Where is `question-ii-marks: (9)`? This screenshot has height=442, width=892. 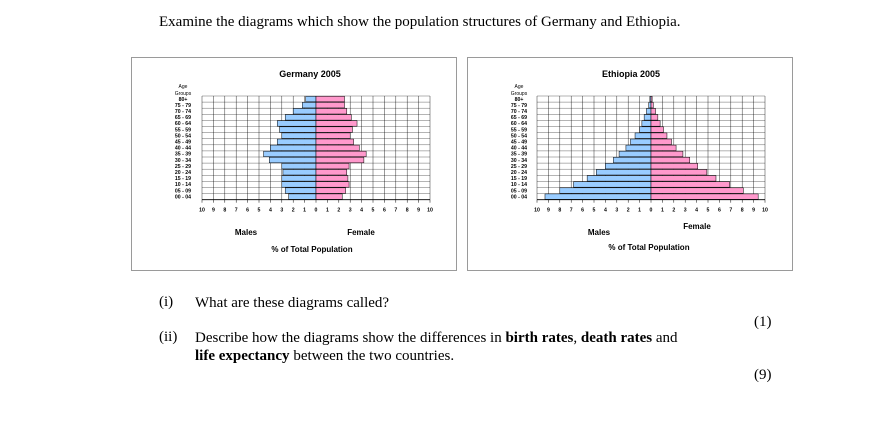 question-ii-marks: (9) is located at coordinates (763, 375).